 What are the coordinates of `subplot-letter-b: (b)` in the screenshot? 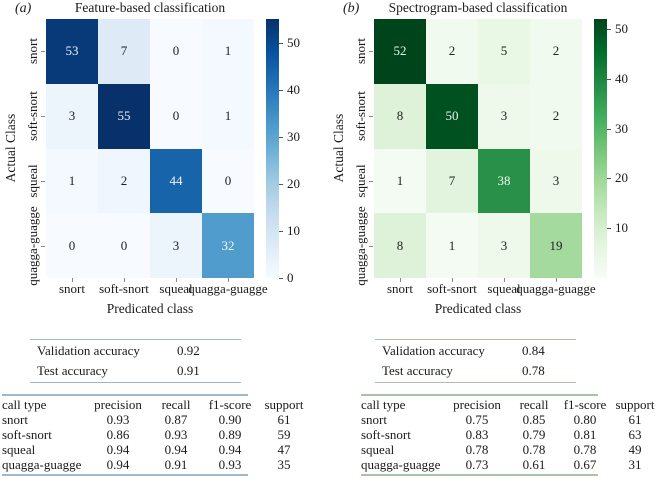 It's located at (351, 8).